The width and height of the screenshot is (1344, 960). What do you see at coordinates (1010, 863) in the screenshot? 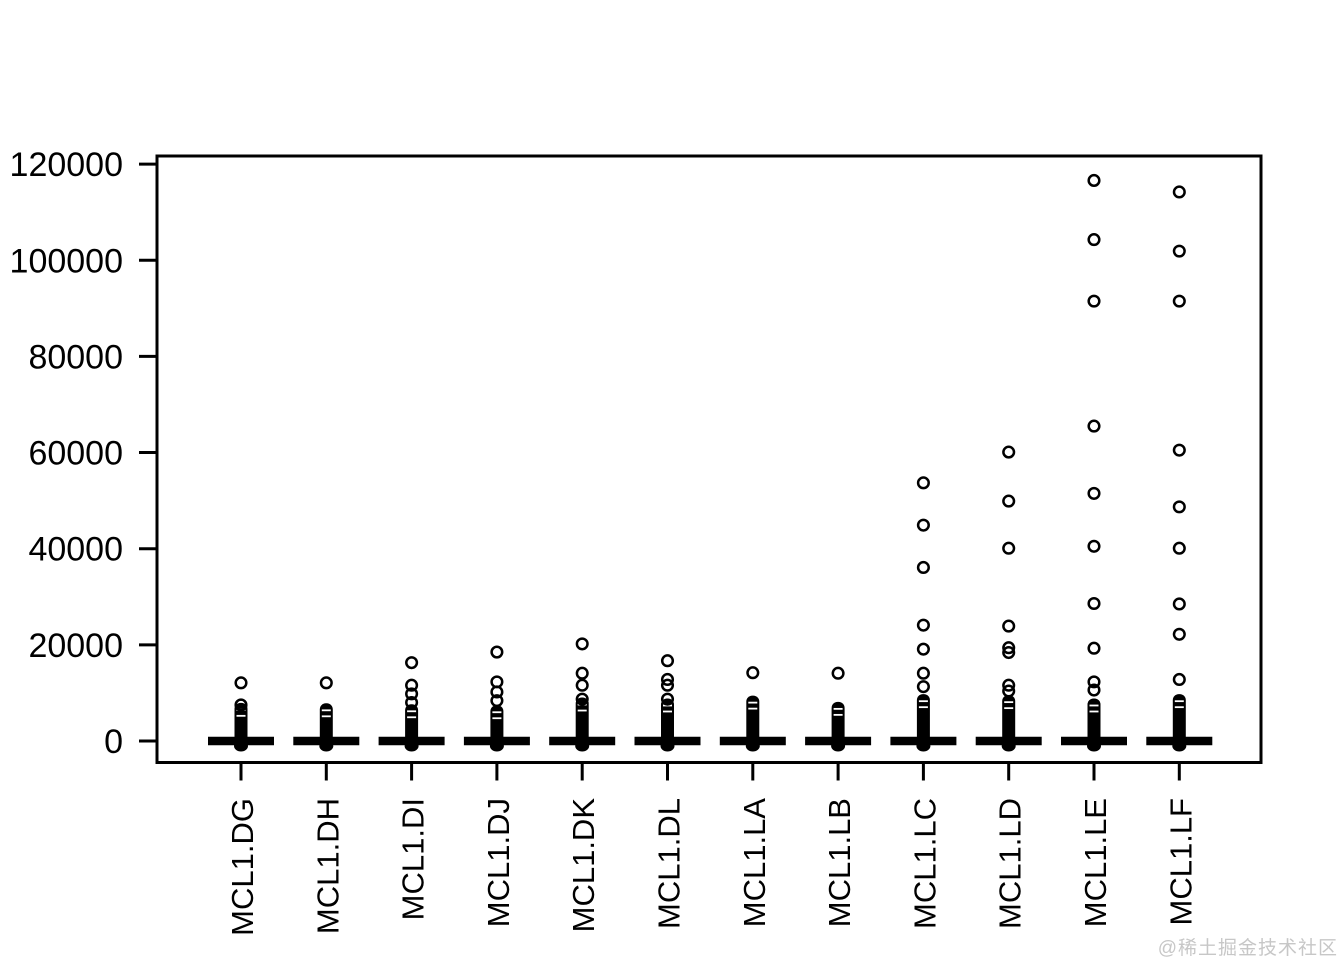
I see `x-tick-label: MCL1.LD` at bounding box center [1010, 863].